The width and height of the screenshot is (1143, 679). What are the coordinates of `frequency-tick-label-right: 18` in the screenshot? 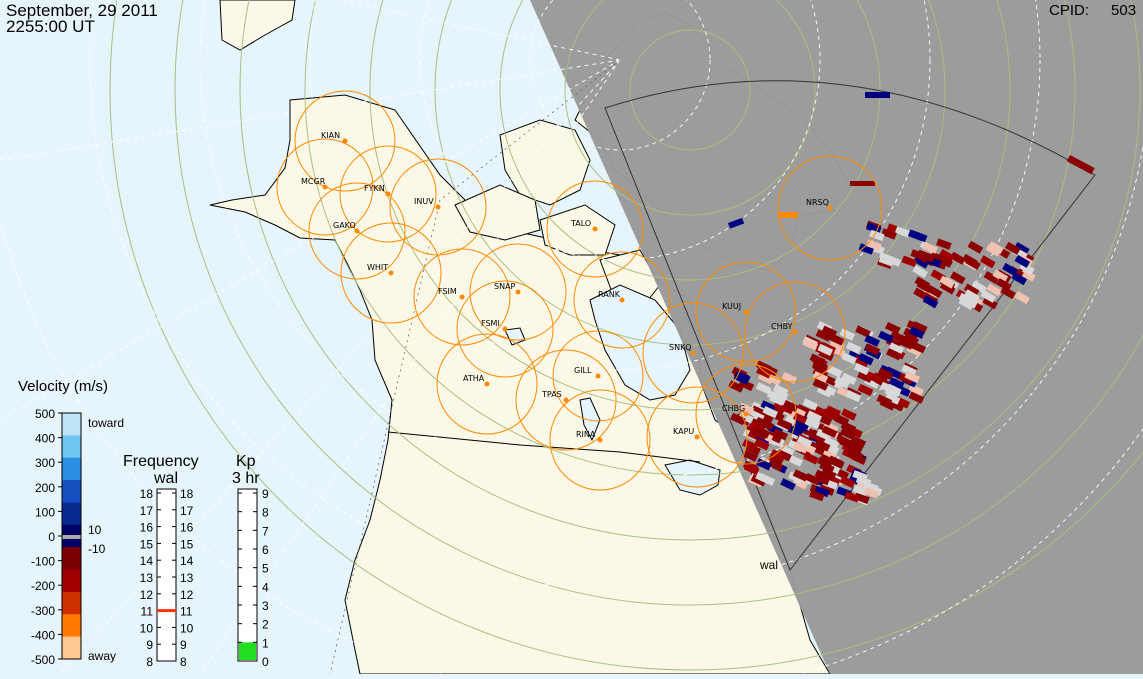 It's located at (187, 494).